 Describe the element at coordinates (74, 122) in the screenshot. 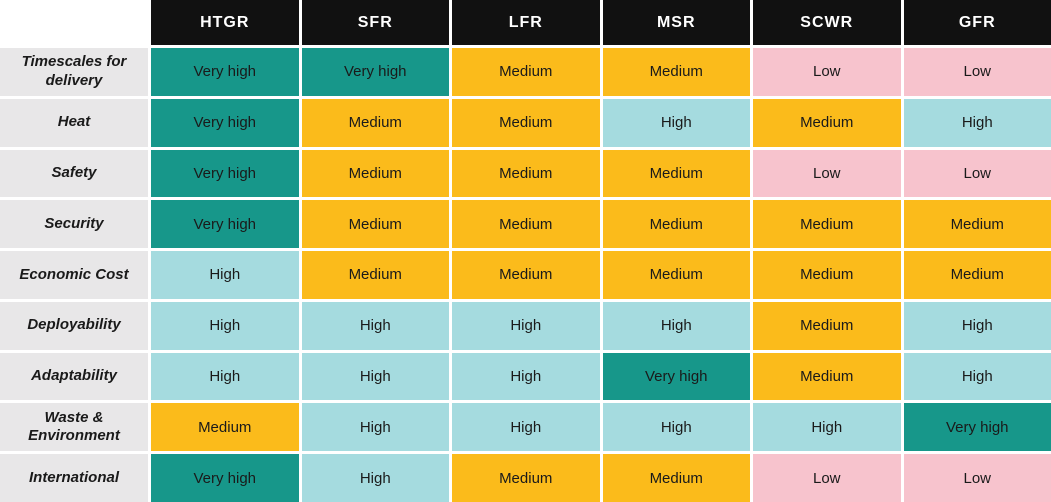

I see `row-label: Heat` at that location.